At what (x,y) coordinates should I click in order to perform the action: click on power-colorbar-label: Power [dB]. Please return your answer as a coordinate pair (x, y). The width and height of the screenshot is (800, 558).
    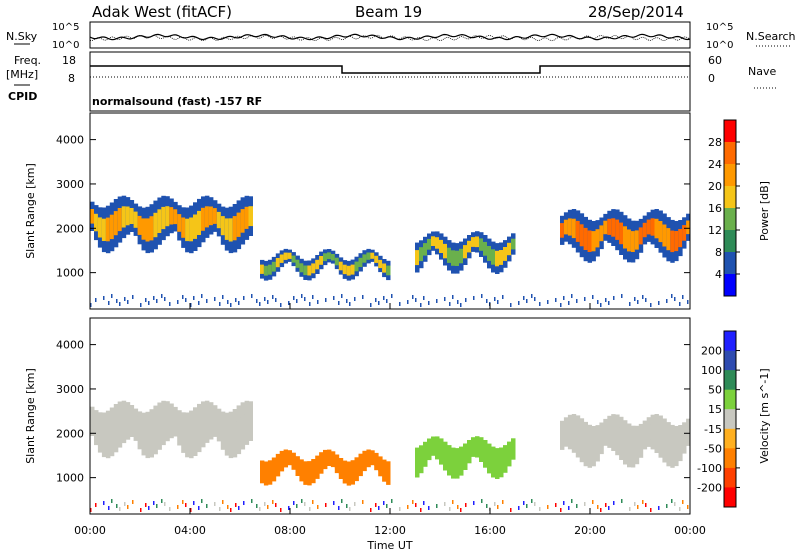
    Looking at the image, I should click on (764, 211).